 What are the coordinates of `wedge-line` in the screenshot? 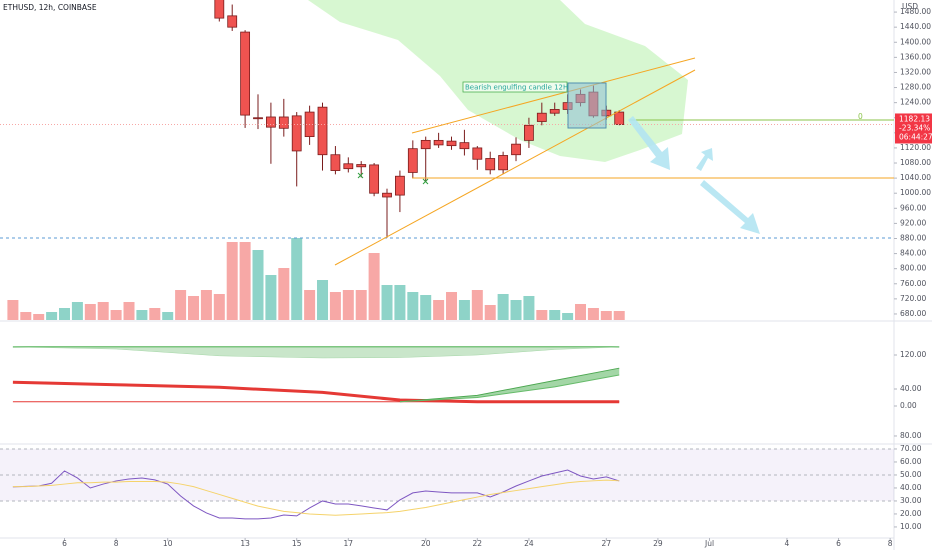 It's located at (553, 95).